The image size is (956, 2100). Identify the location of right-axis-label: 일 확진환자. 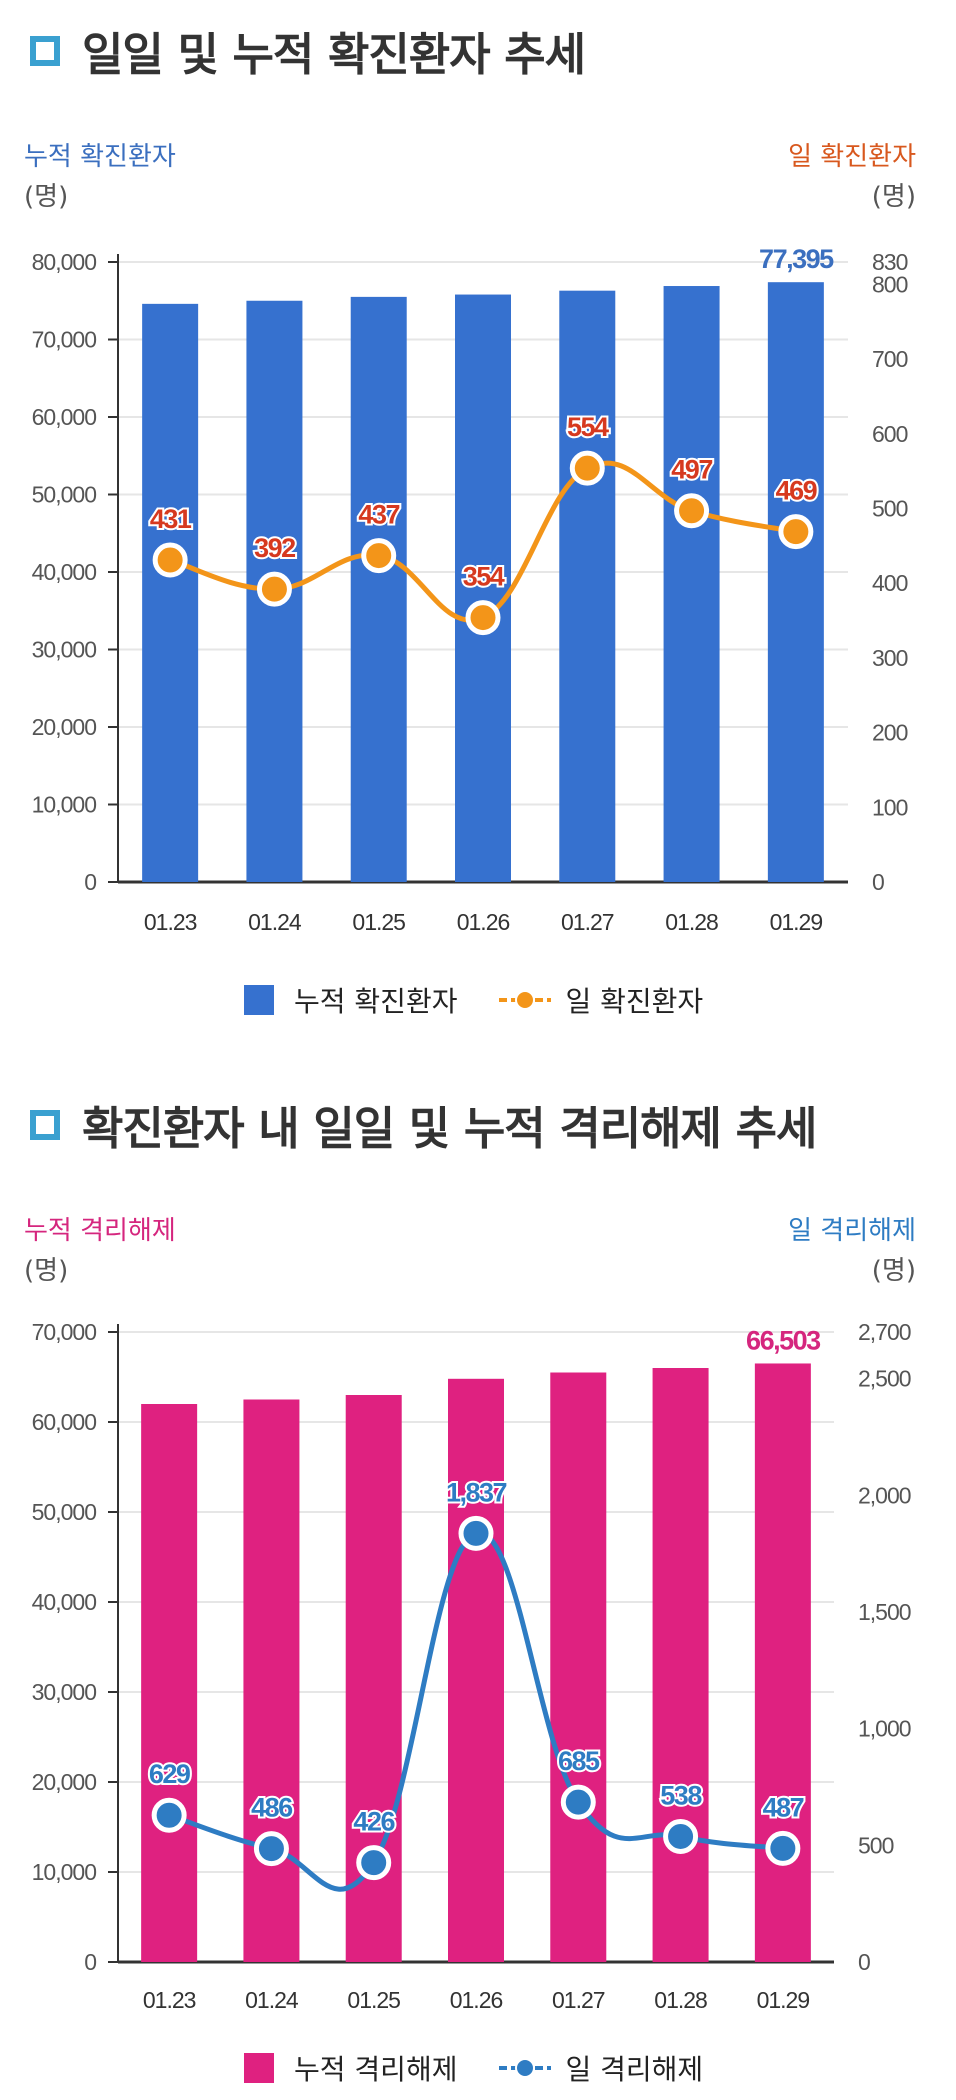
(852, 157).